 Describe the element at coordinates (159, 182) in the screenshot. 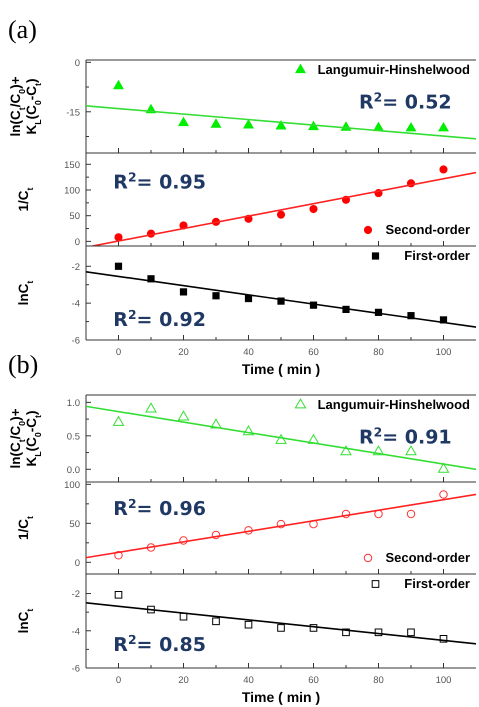

I see `annotation: R$^{2}$= 0.95` at that location.